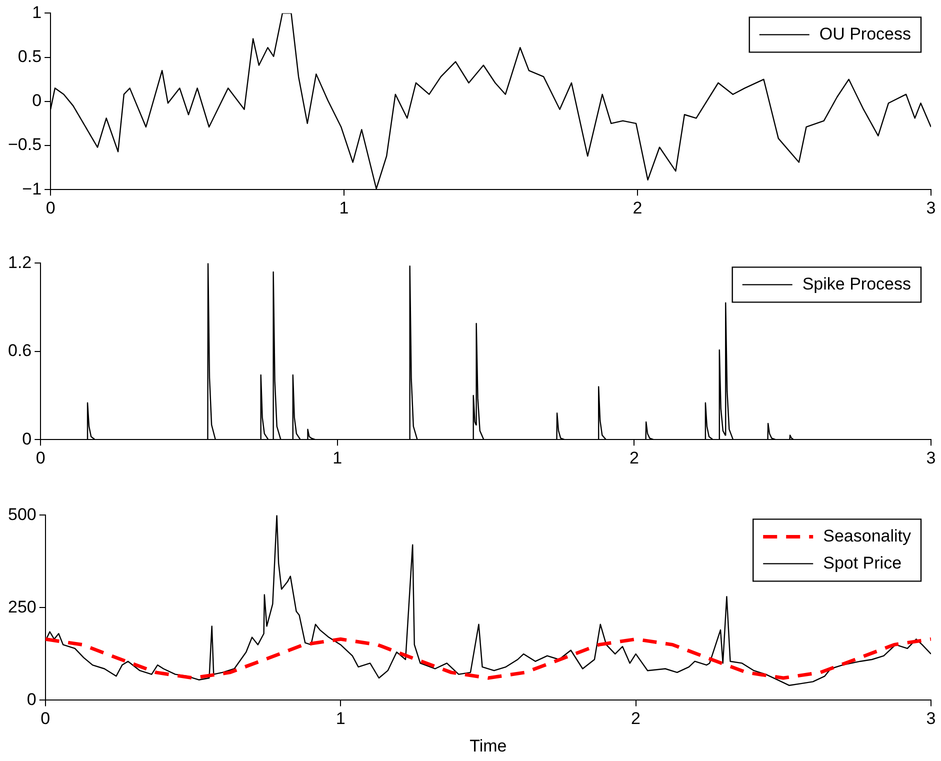 This screenshot has width=941, height=761. What do you see at coordinates (22, 514) in the screenshot?
I see `y-tick-label: 500` at bounding box center [22, 514].